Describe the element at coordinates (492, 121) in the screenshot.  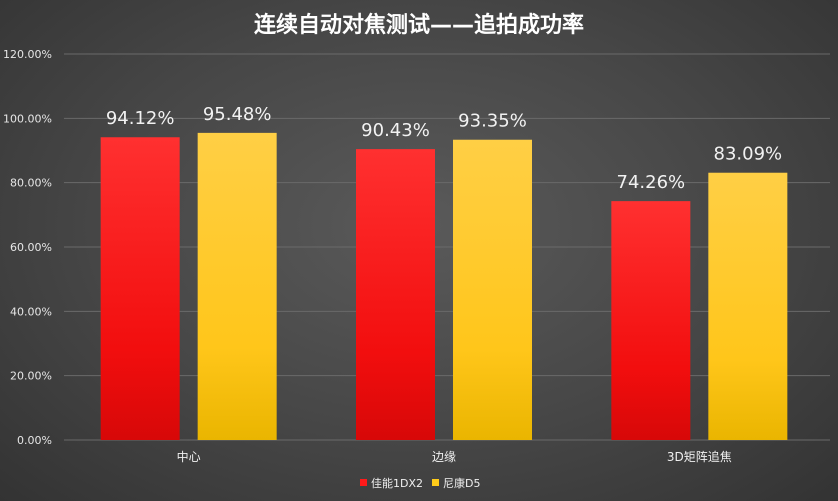
I see `data-label: 93.35%` at that location.